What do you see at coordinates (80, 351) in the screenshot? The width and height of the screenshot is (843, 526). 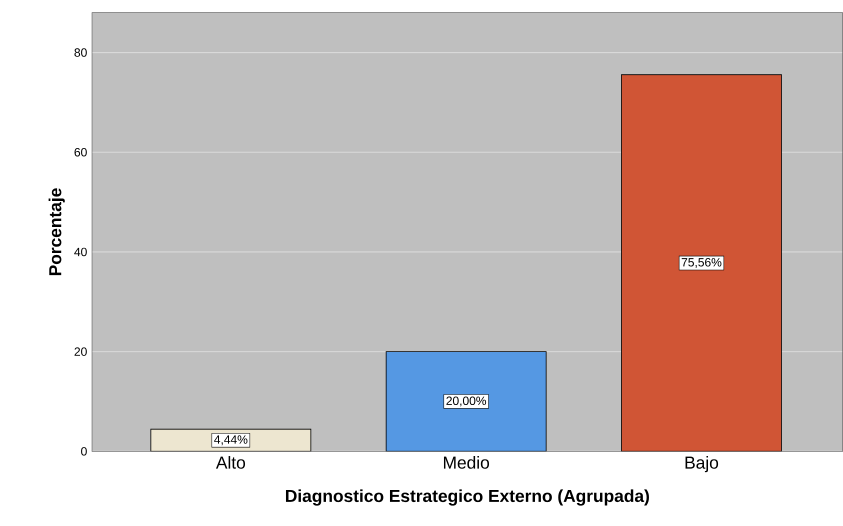 I see `y-tick-label: 20` at bounding box center [80, 351].